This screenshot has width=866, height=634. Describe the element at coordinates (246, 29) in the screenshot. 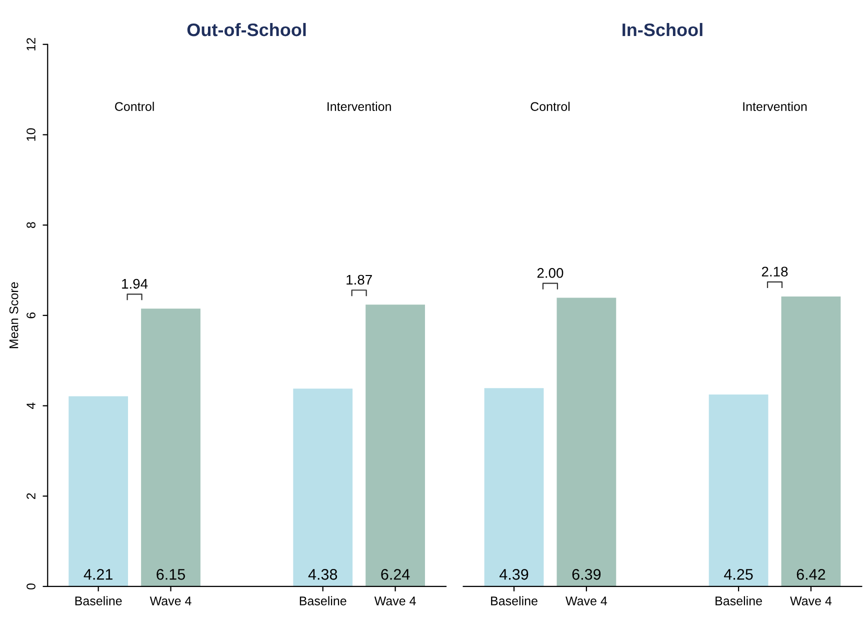

I see `chart-title: Out-of-School` at that location.